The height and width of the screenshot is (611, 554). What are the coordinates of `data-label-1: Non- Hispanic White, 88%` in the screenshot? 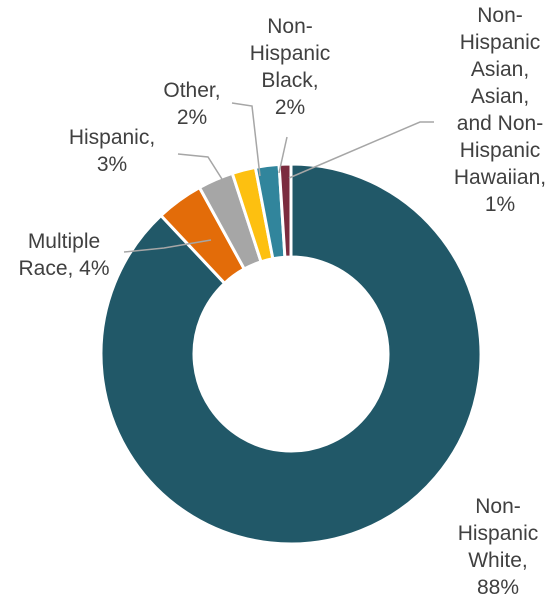 It's located at (498, 547).